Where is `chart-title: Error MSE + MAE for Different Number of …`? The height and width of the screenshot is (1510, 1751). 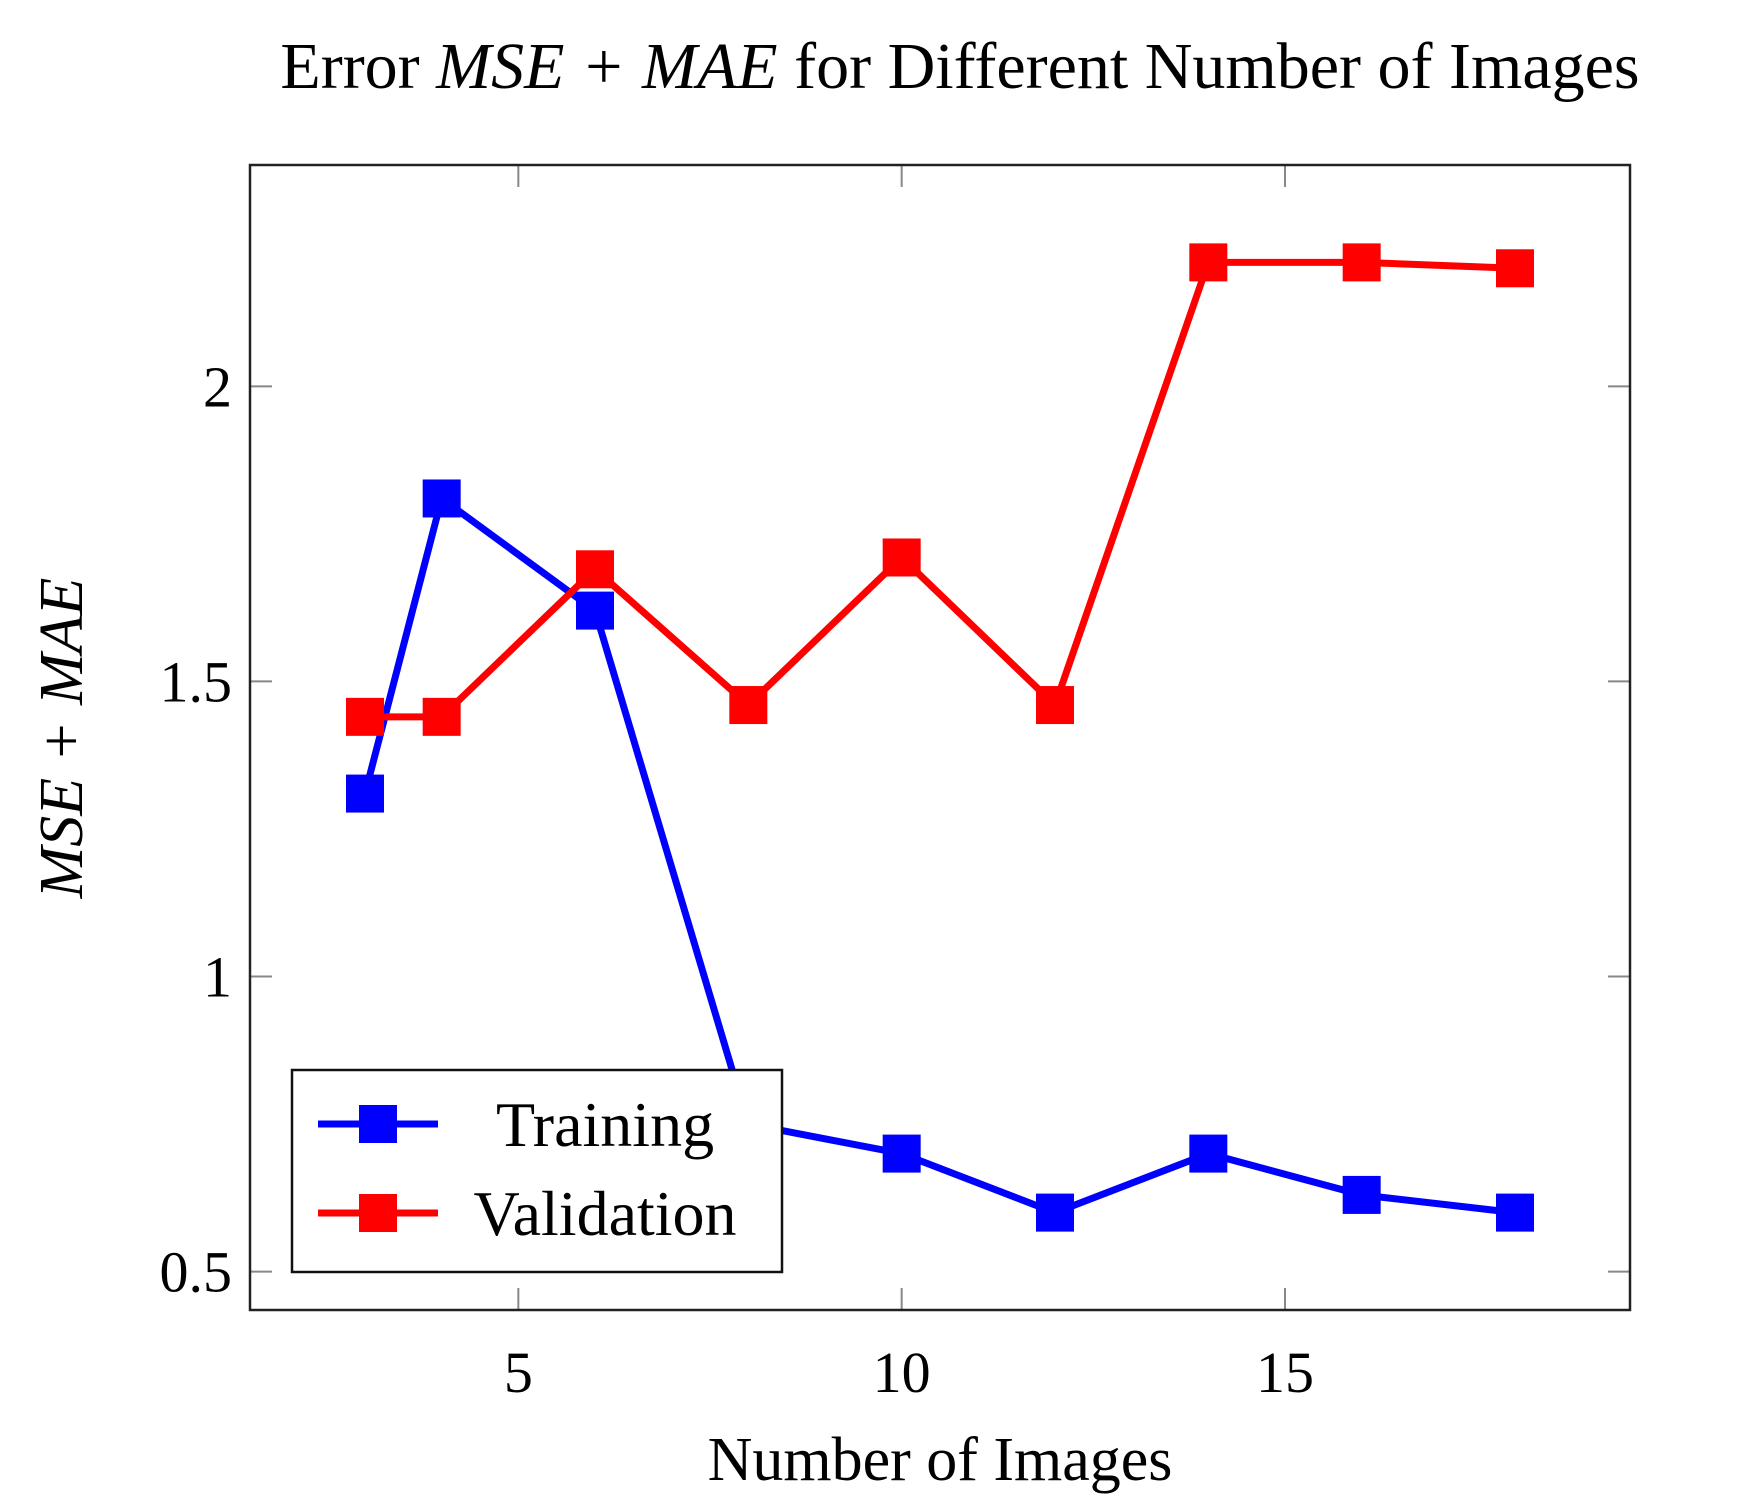
chart-title: Error MSE + MAE for Different Number of … is located at coordinates (959, 66).